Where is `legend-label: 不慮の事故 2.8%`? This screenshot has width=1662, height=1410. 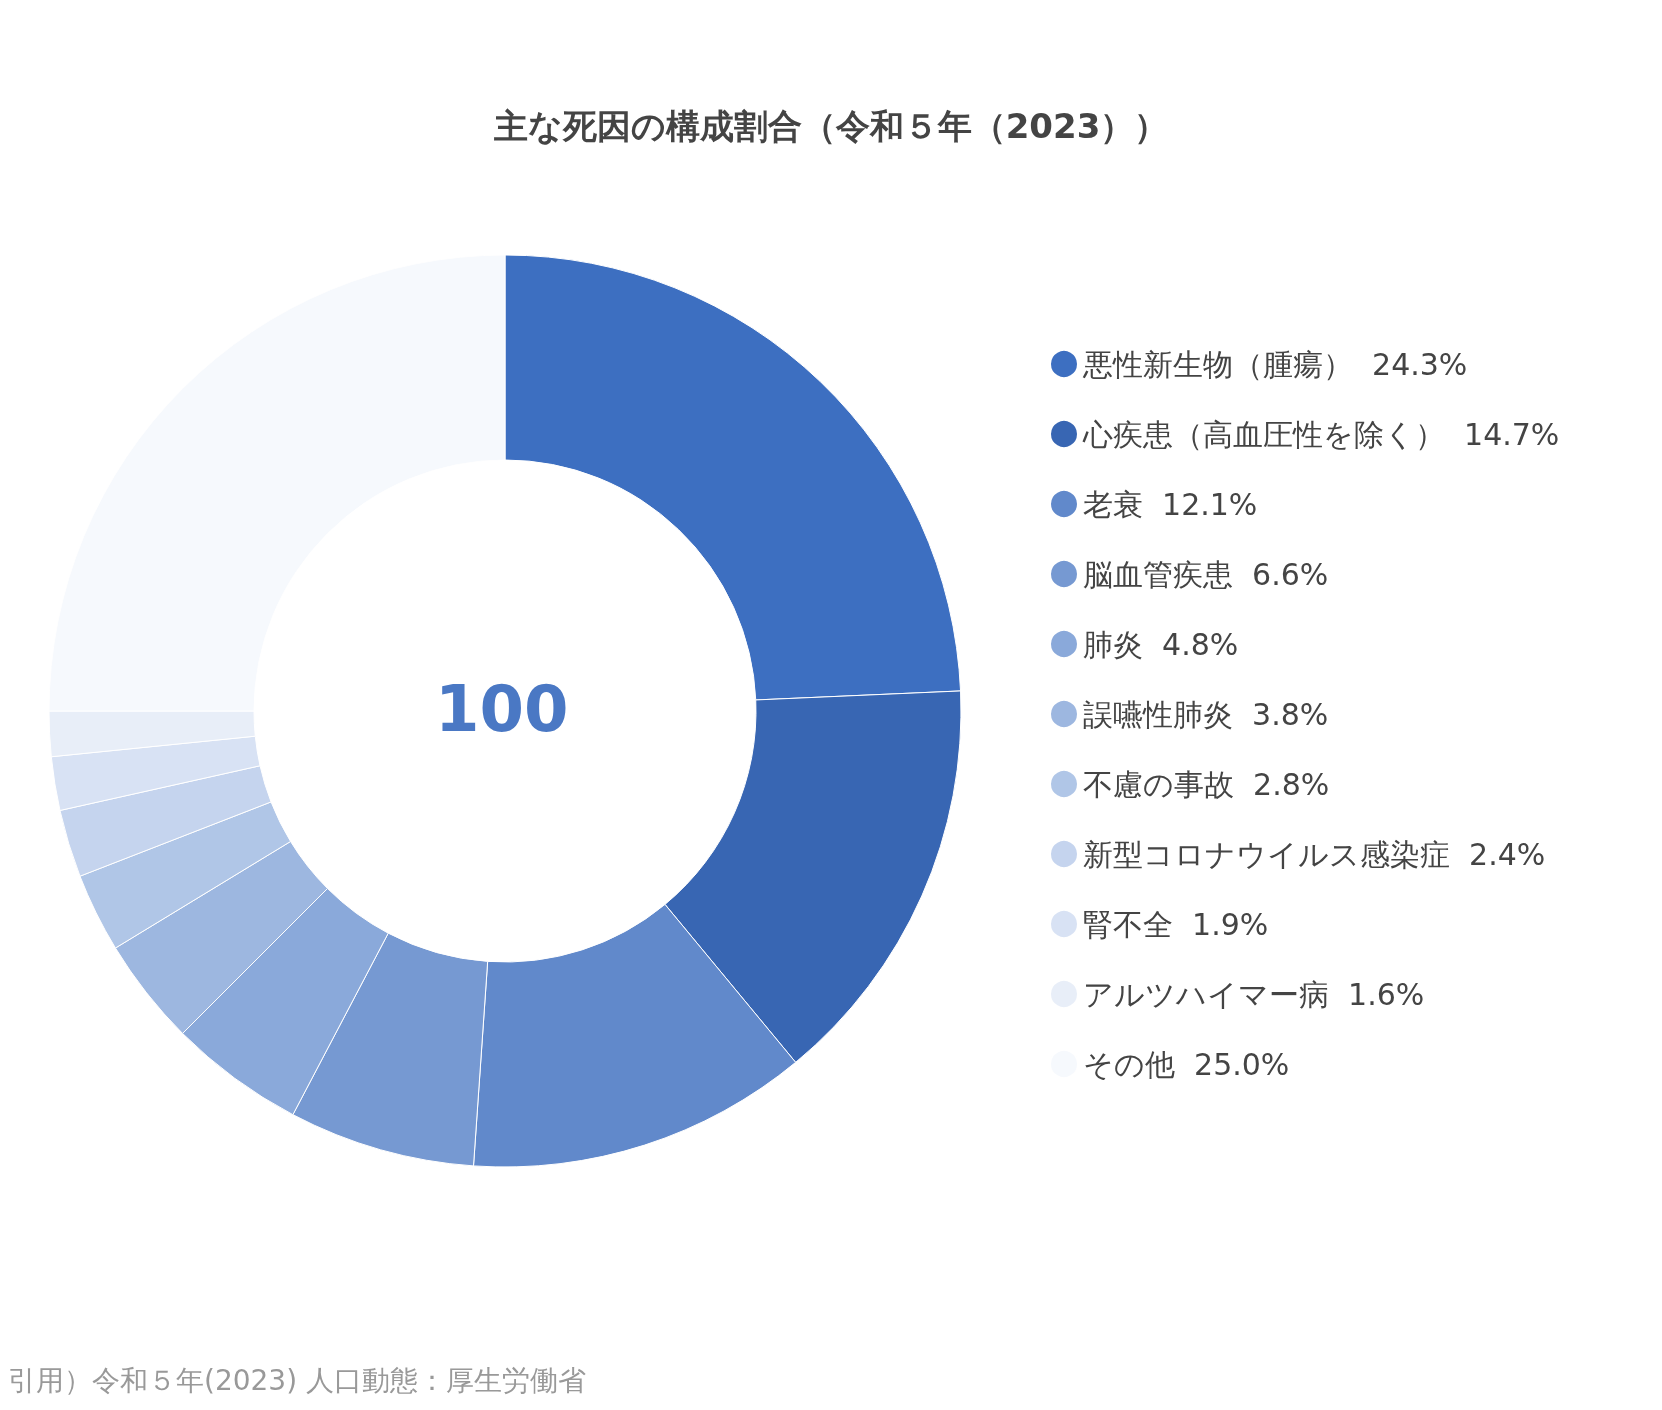
legend-label: 不慮の事故 2.8% is located at coordinates (1206, 784).